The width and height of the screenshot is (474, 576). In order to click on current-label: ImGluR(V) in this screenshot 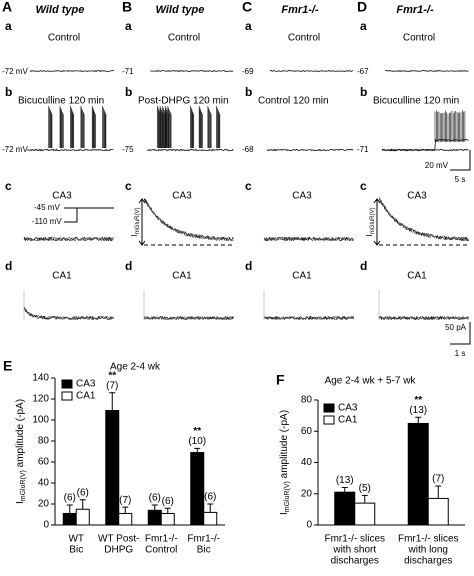, I will do `click(370, 222)`.